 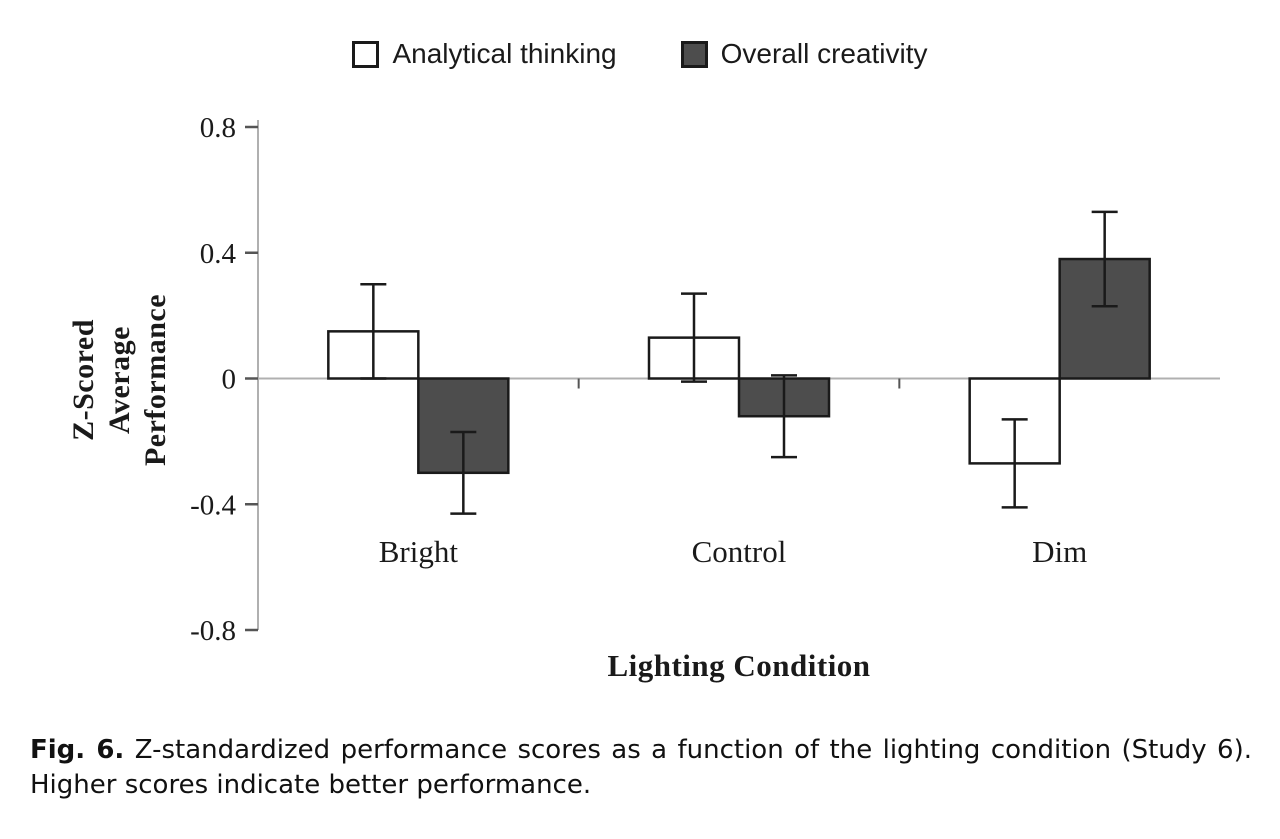 I want to click on y-tick-label-0: 0, so click(x=229, y=380).